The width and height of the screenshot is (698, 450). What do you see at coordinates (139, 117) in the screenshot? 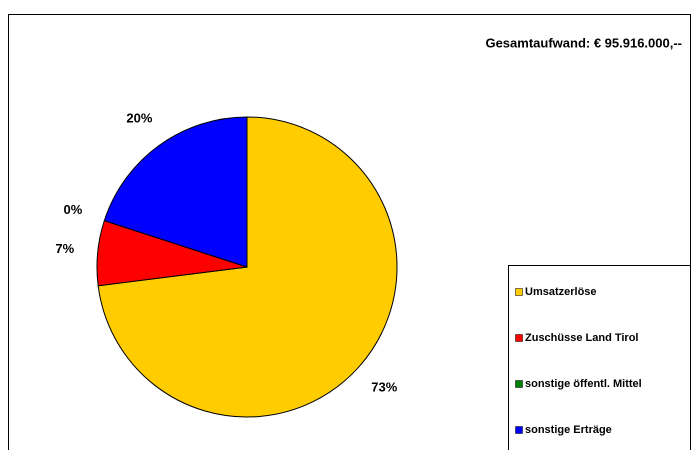
I see `data-label: 20%` at bounding box center [139, 117].